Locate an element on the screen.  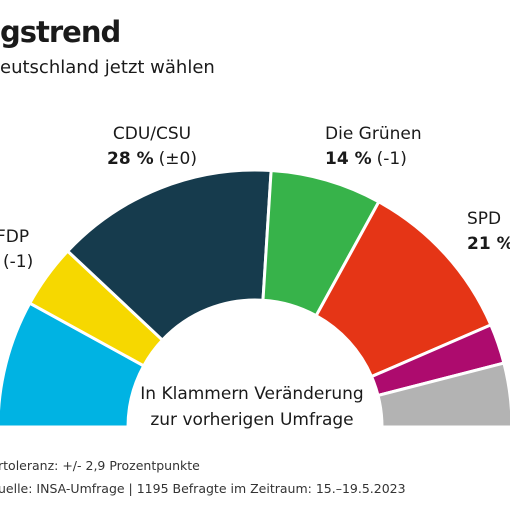
value-label: 28 % is located at coordinates (130, 159).